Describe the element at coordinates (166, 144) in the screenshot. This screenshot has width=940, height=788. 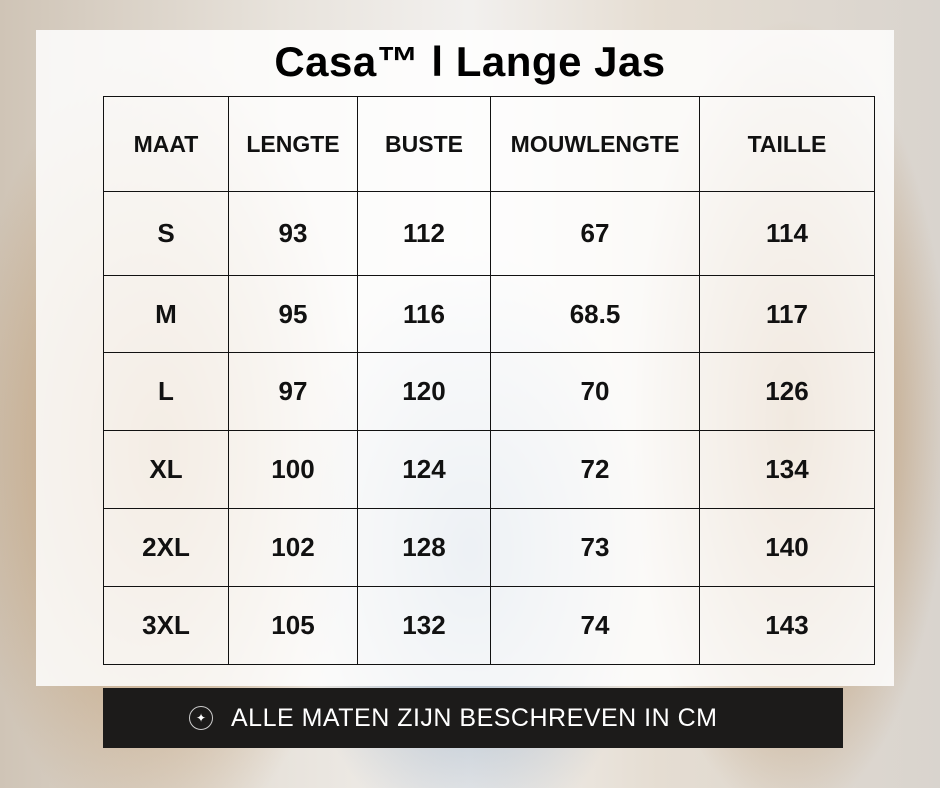
I see `header-cell: MAAT` at that location.